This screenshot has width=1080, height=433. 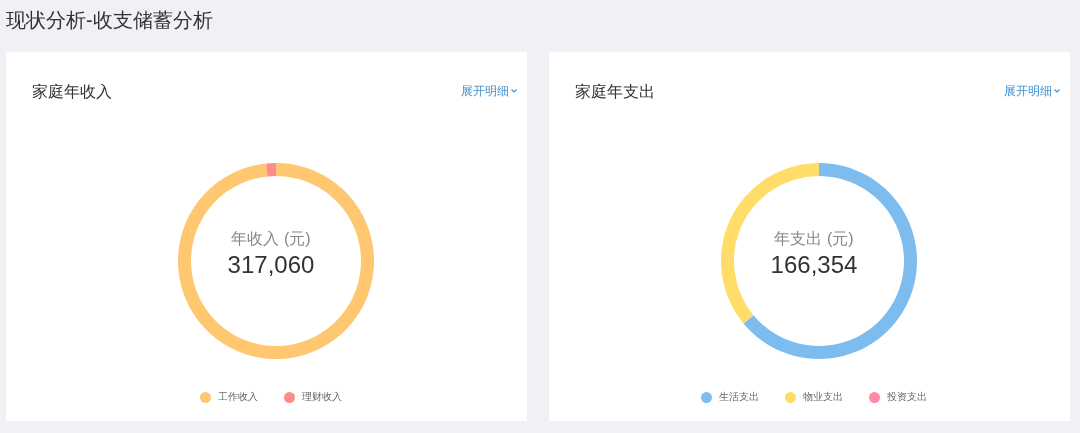 I want to click on text: 现状分析-收支储蓄分析, so click(x=109, y=20).